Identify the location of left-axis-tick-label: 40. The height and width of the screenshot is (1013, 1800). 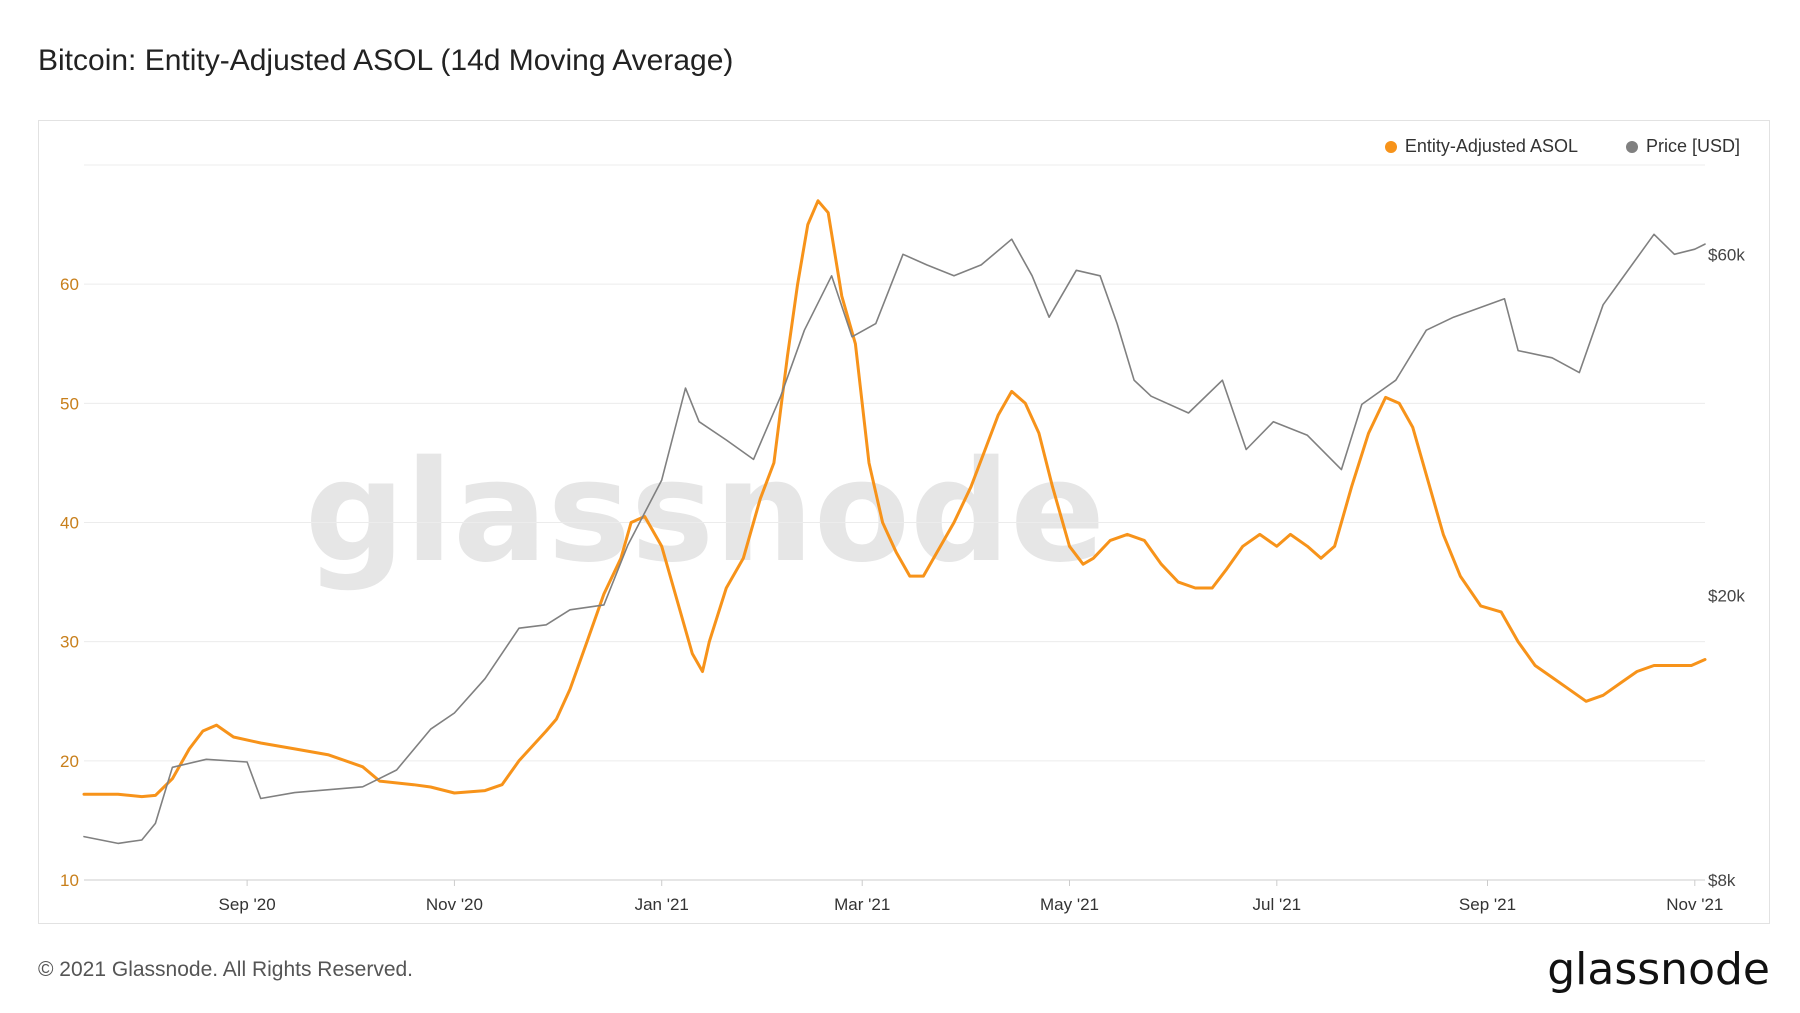
(69, 523).